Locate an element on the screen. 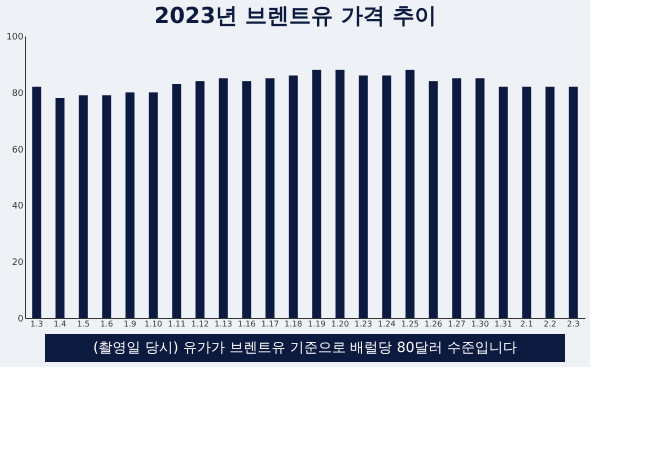 The width and height of the screenshot is (672, 449). x-tick-label: 1.13 is located at coordinates (223, 324).